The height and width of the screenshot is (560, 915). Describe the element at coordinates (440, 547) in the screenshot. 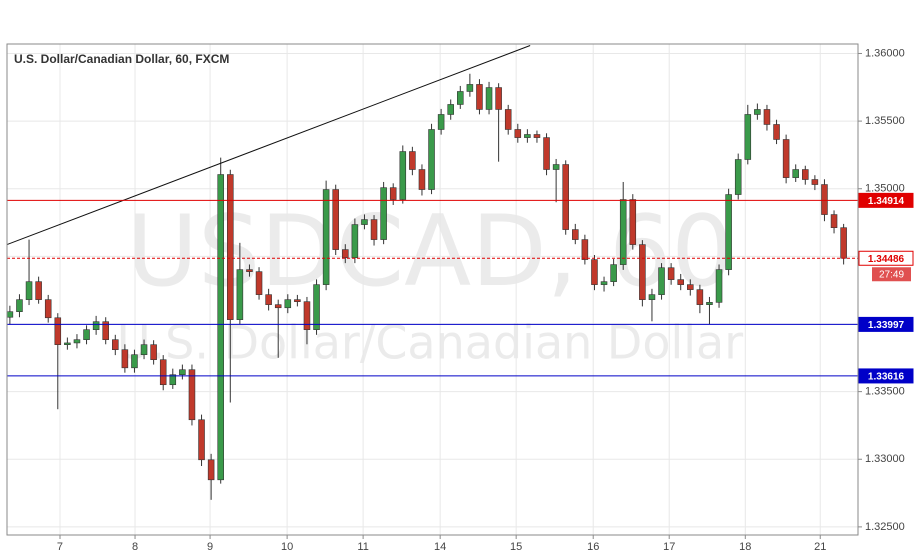

I see `x-tick-label: 14` at that location.